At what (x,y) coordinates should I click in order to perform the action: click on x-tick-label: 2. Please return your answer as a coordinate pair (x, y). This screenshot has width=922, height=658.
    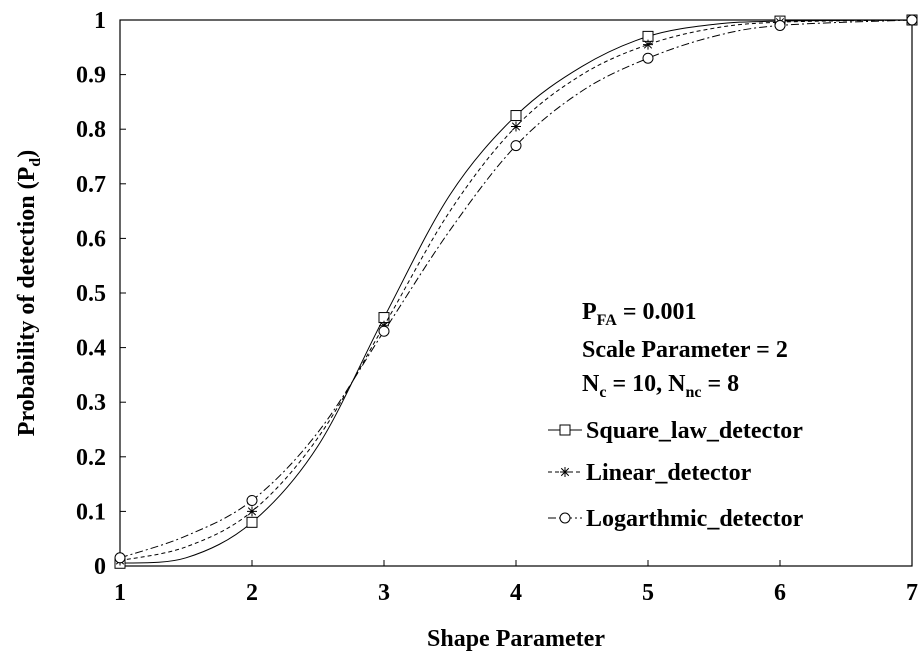
    Looking at the image, I should click on (252, 593).